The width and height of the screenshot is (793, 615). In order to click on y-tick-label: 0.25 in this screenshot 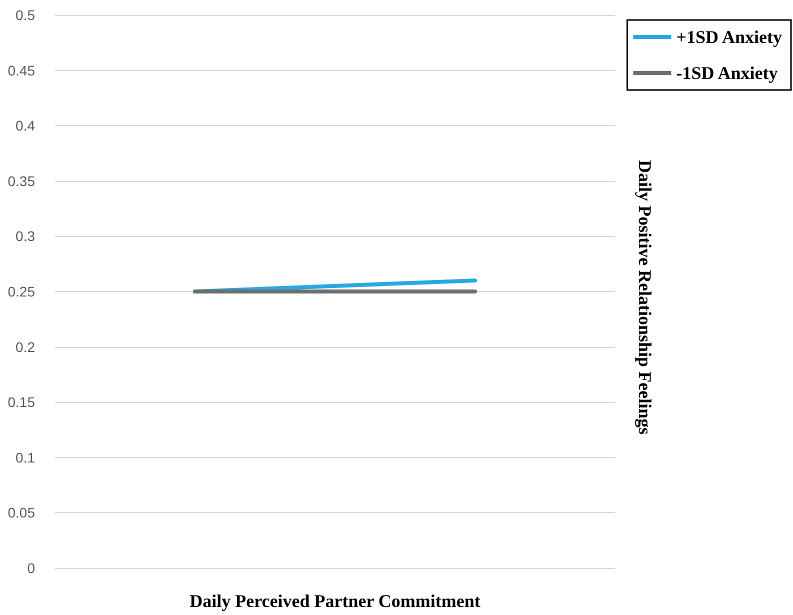, I will do `click(22, 292)`.